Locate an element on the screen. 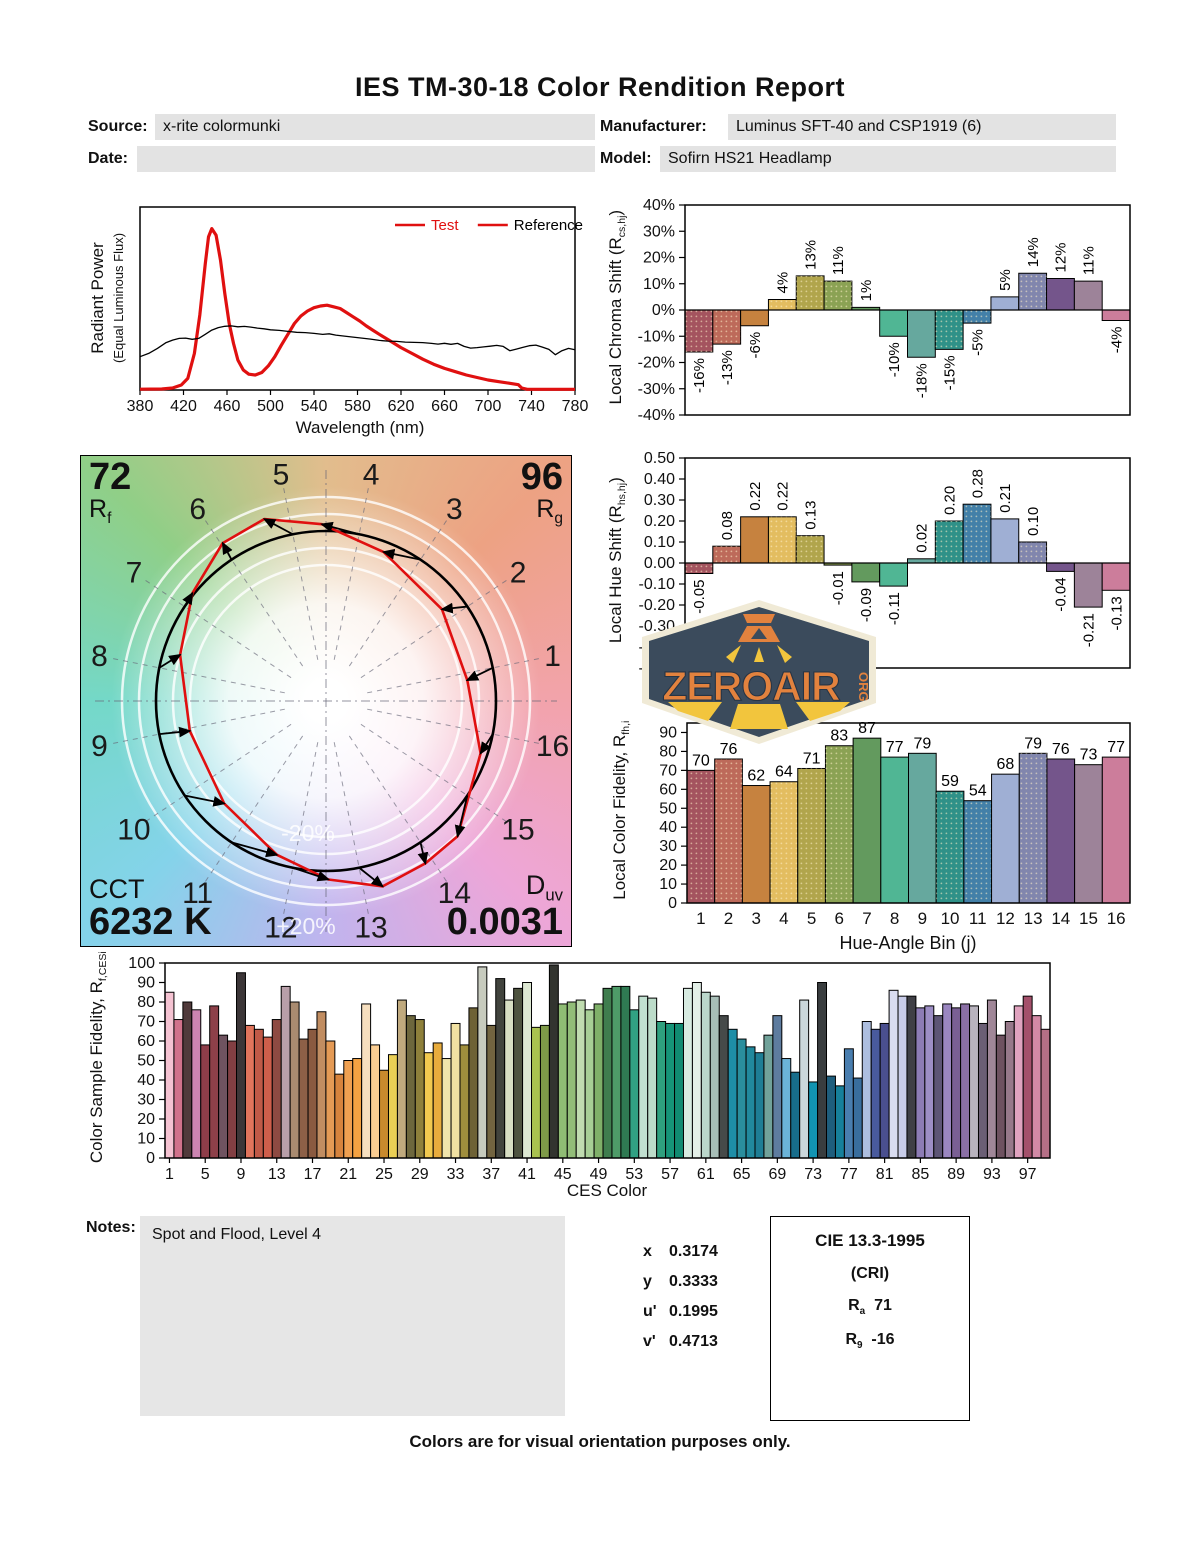 This screenshot has width=1200, height=1550. svg-text: 40 is located at coordinates (146, 1080).